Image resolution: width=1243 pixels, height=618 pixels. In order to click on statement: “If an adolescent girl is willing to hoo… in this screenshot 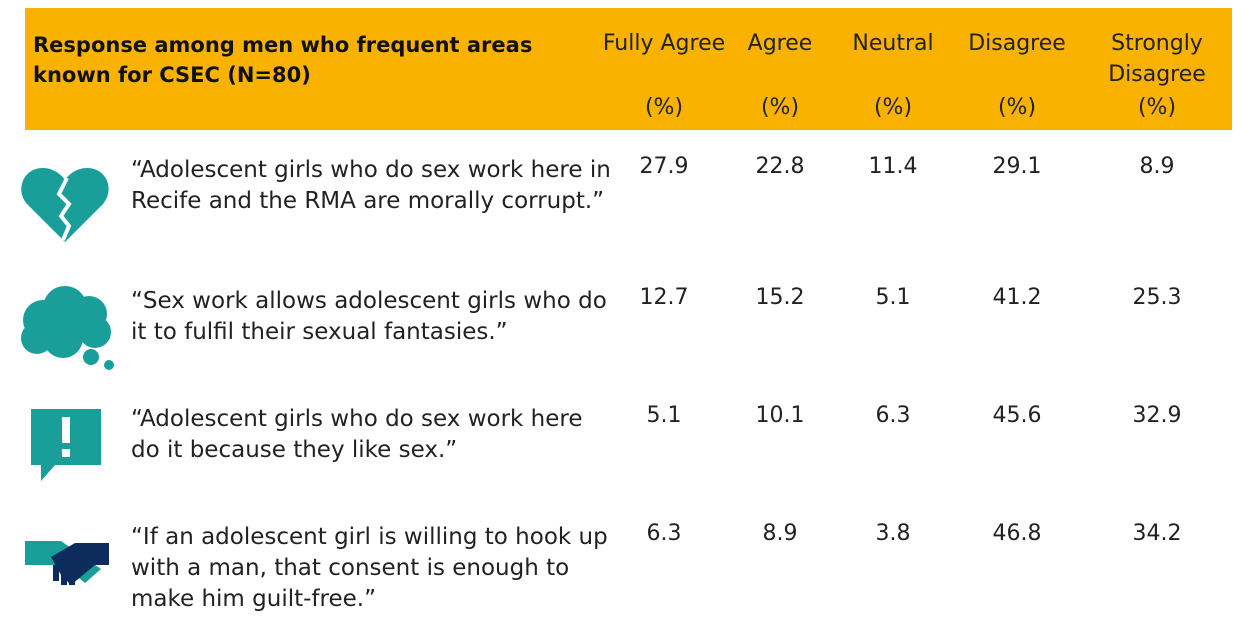, I will do `click(369, 568)`.